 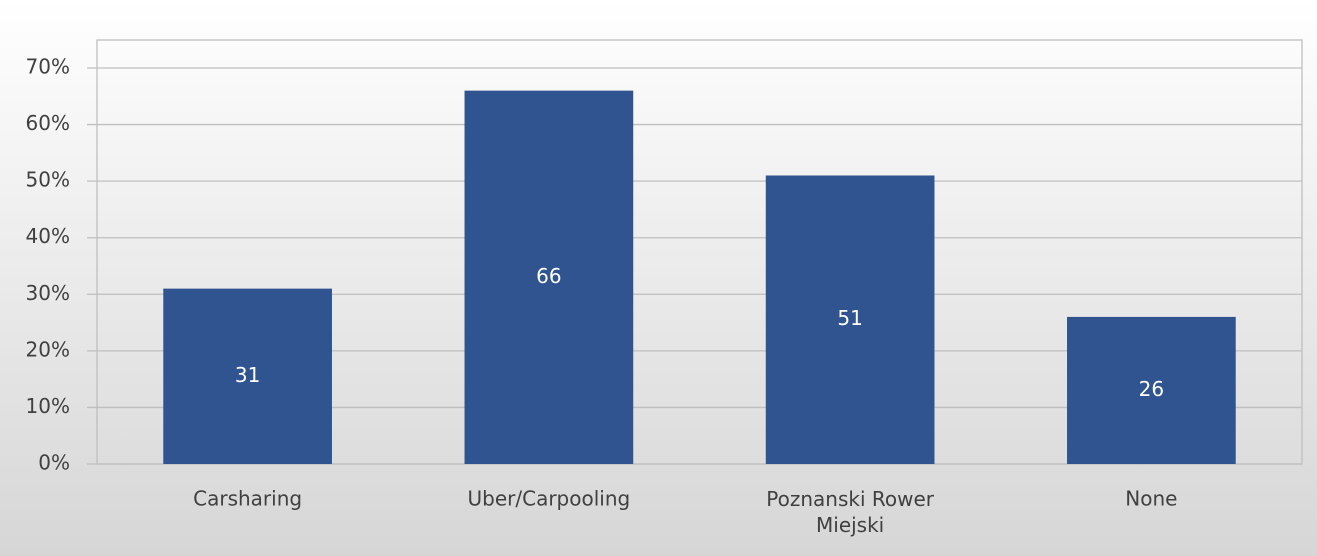 I want to click on y-tick-label: 20%, so click(x=48, y=349).